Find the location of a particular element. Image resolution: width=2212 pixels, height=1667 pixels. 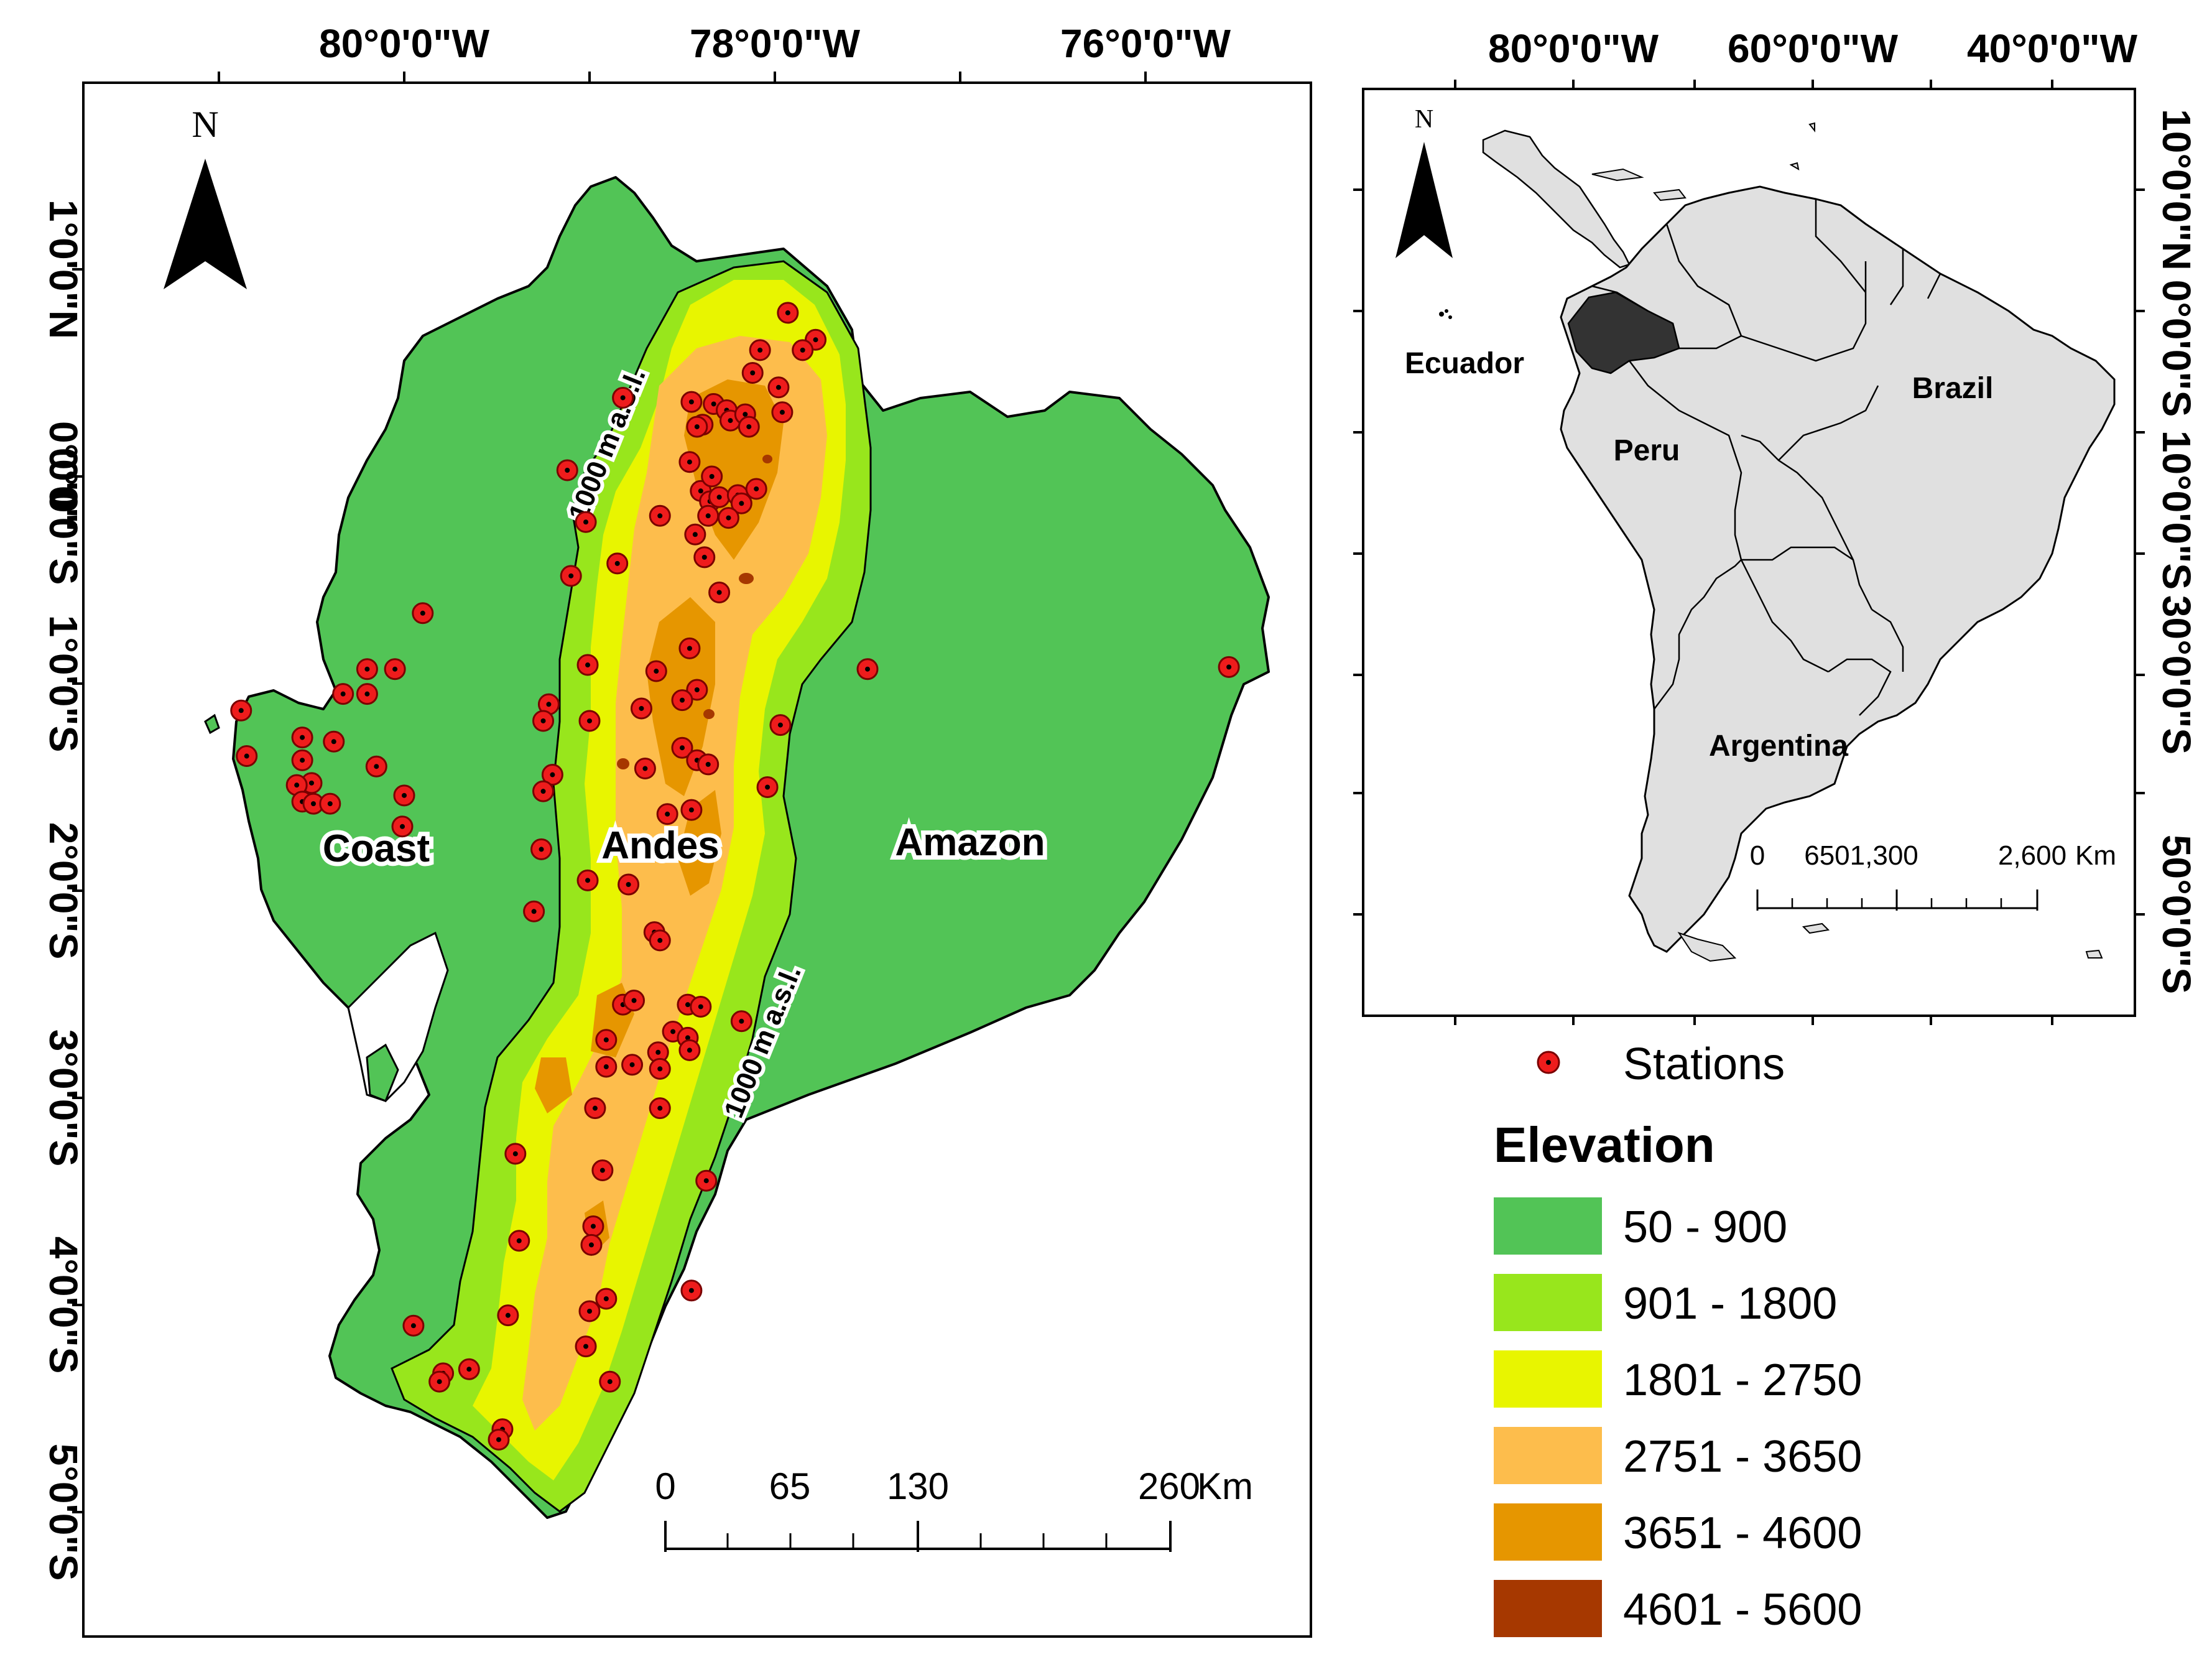

legend-class-item: 2751 - 3650 is located at coordinates (1678, 1455).